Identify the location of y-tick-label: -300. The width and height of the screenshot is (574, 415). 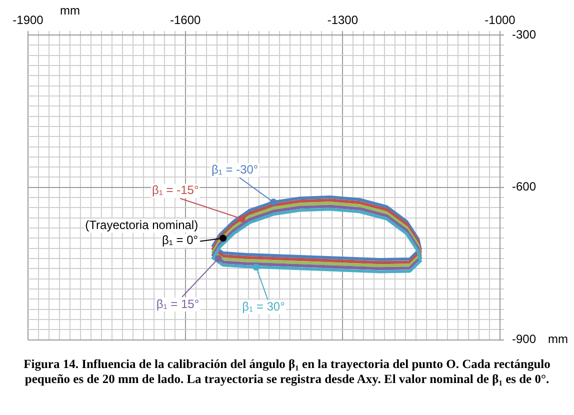
(524, 34).